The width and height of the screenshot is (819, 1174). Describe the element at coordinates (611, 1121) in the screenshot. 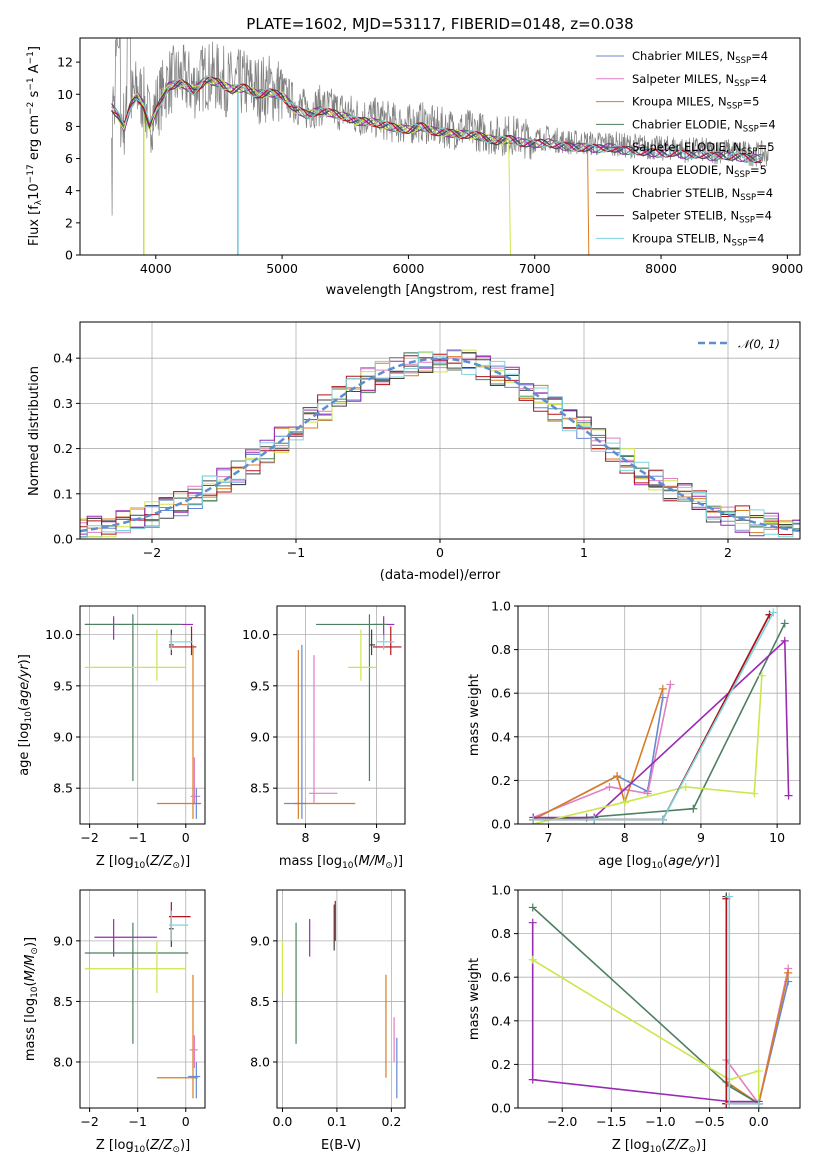

I see `x-tick-label: −1.5` at that location.